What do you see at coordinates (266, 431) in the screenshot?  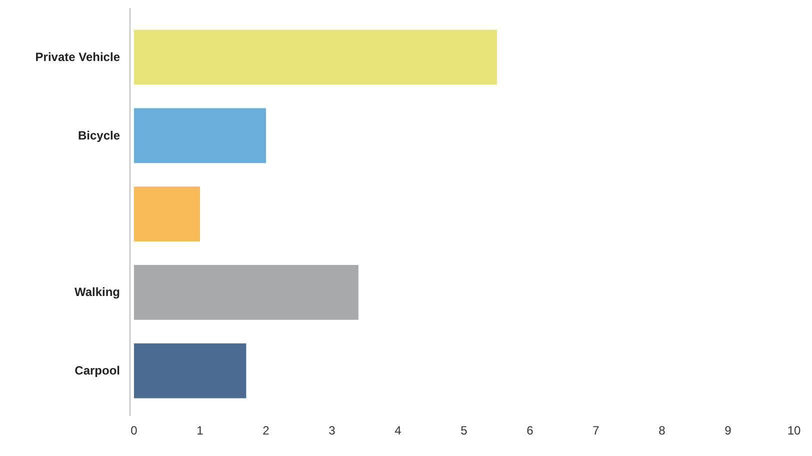 I see `x-tick-label: 2` at bounding box center [266, 431].